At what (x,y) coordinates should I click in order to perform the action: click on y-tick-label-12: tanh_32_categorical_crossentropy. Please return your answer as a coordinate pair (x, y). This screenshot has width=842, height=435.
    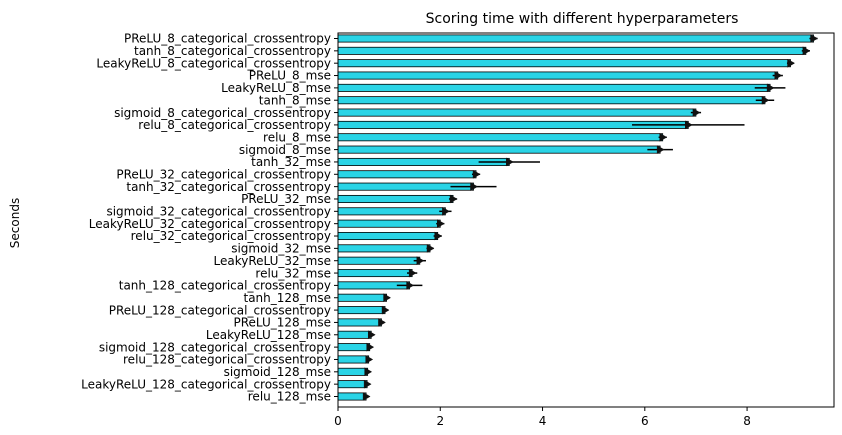
    Looking at the image, I should click on (228, 187).